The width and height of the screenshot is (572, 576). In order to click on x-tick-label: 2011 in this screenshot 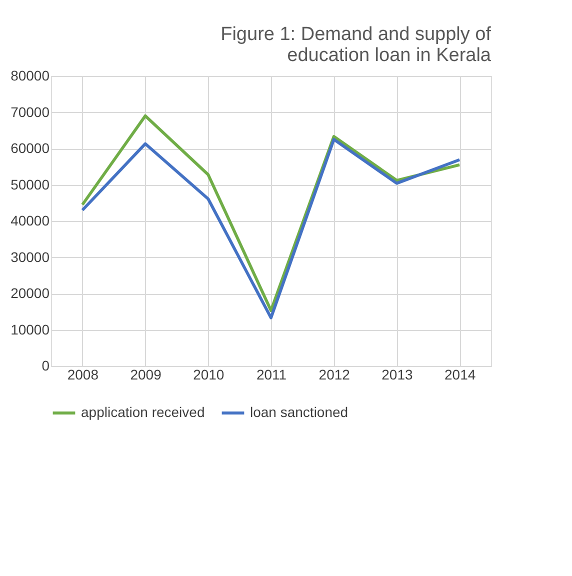, I will do `click(271, 374)`.